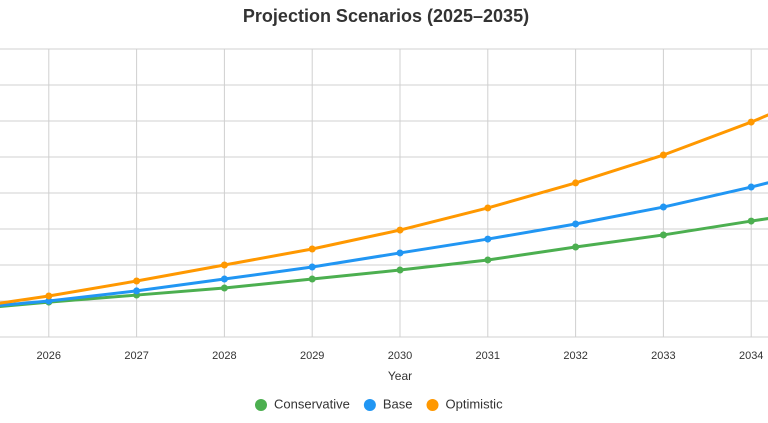 The image size is (768, 423). Describe the element at coordinates (663, 356) in the screenshot. I see `x-tick-label: 2033` at that location.